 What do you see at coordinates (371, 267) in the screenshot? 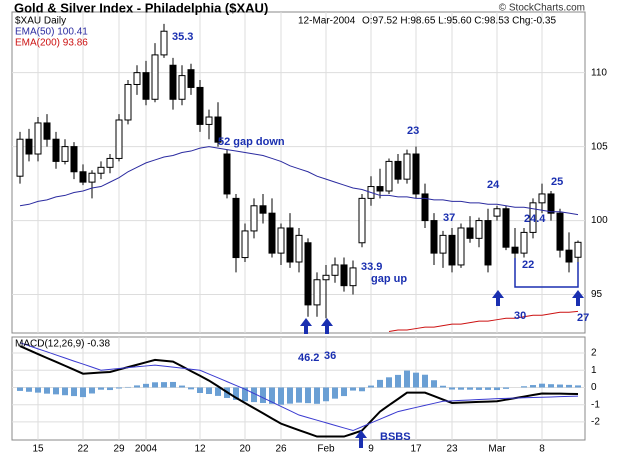
I see `annotation: 33.9` at bounding box center [371, 267].